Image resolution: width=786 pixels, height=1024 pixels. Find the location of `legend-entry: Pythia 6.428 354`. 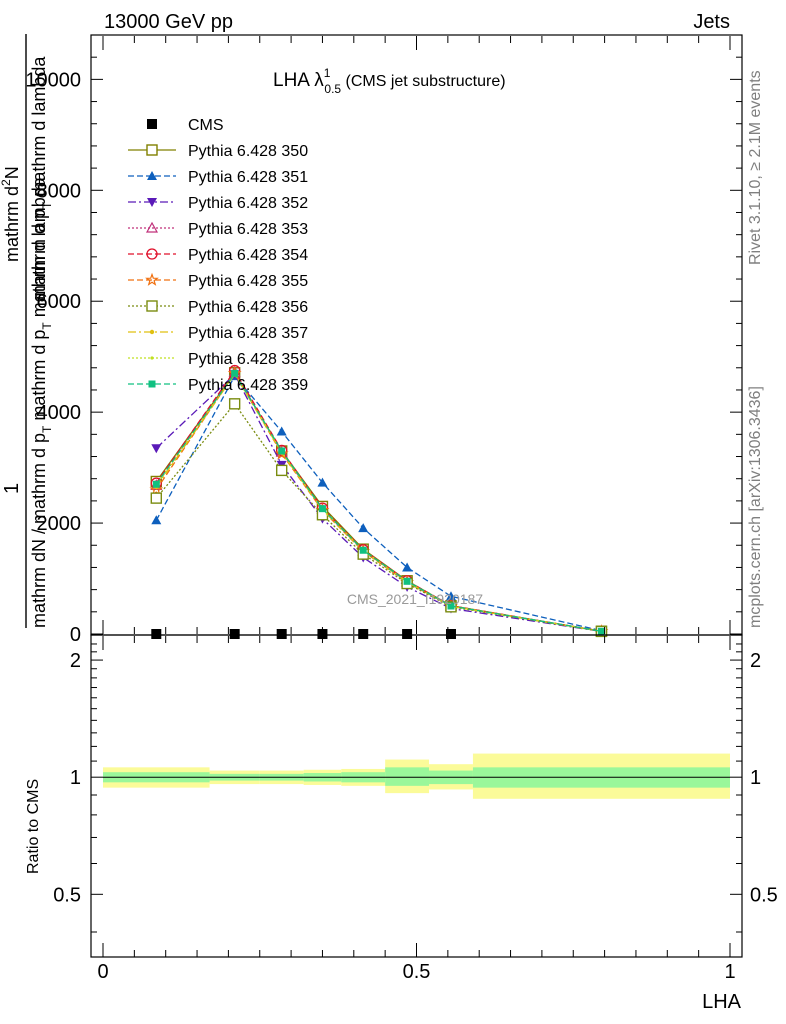

legend-entry: Pythia 6.428 354 is located at coordinates (218, 255).